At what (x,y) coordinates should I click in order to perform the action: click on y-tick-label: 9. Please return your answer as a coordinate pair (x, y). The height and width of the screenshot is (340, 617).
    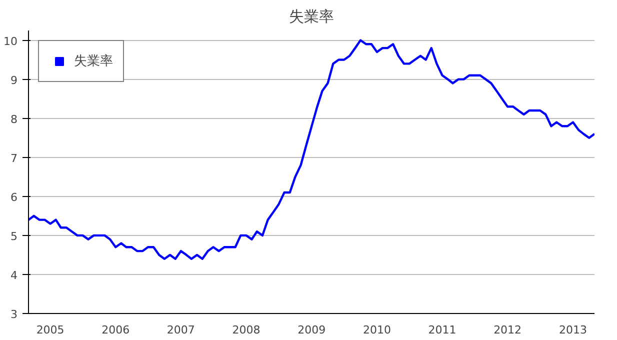
    Looking at the image, I should click on (14, 80).